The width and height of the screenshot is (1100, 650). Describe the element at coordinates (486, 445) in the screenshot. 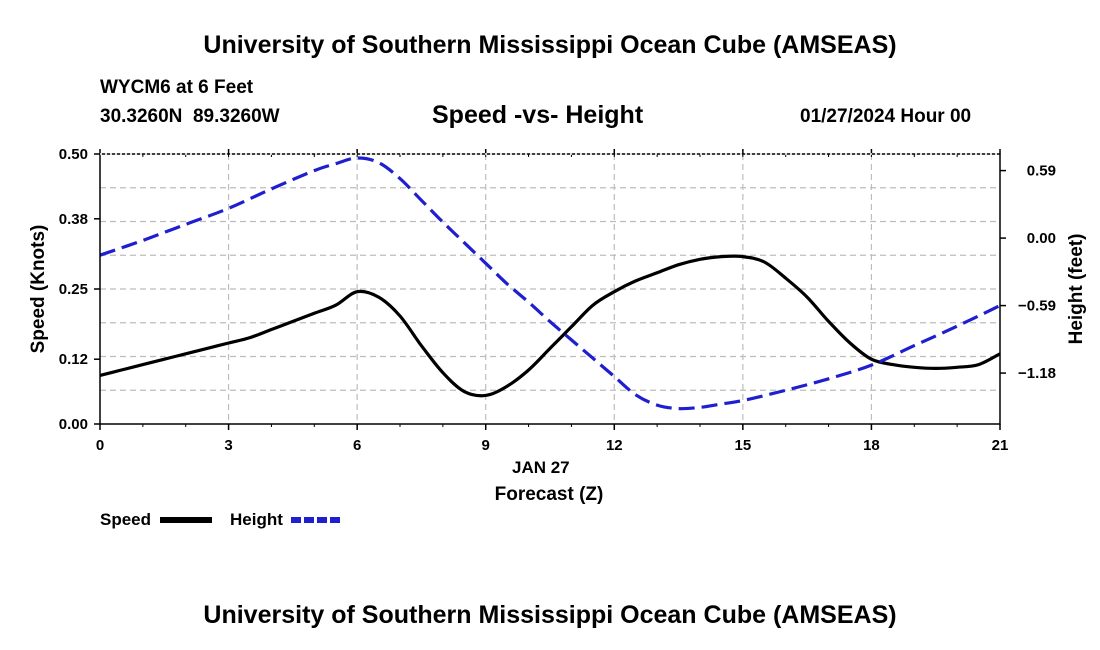

I see `x-tick-label: 9` at that location.